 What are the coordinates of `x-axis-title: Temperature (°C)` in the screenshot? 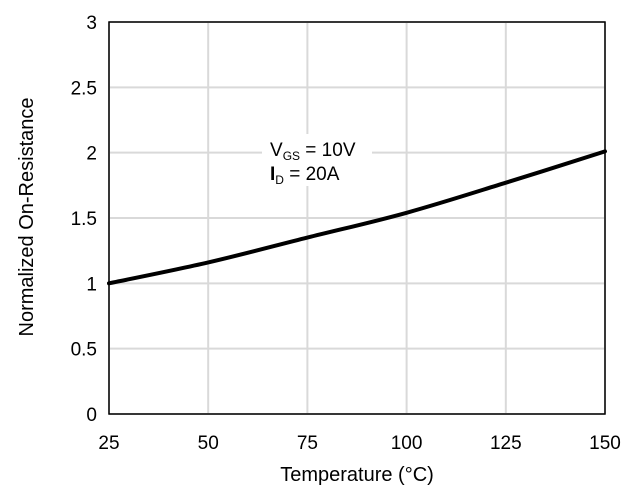 It's located at (357, 475).